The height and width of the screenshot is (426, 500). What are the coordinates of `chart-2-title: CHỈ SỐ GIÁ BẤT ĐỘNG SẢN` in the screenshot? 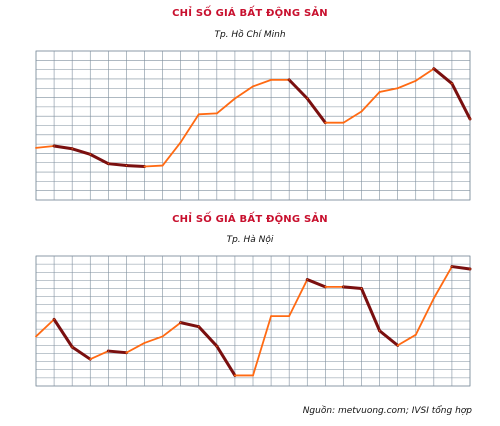 It's located at (250, 219).